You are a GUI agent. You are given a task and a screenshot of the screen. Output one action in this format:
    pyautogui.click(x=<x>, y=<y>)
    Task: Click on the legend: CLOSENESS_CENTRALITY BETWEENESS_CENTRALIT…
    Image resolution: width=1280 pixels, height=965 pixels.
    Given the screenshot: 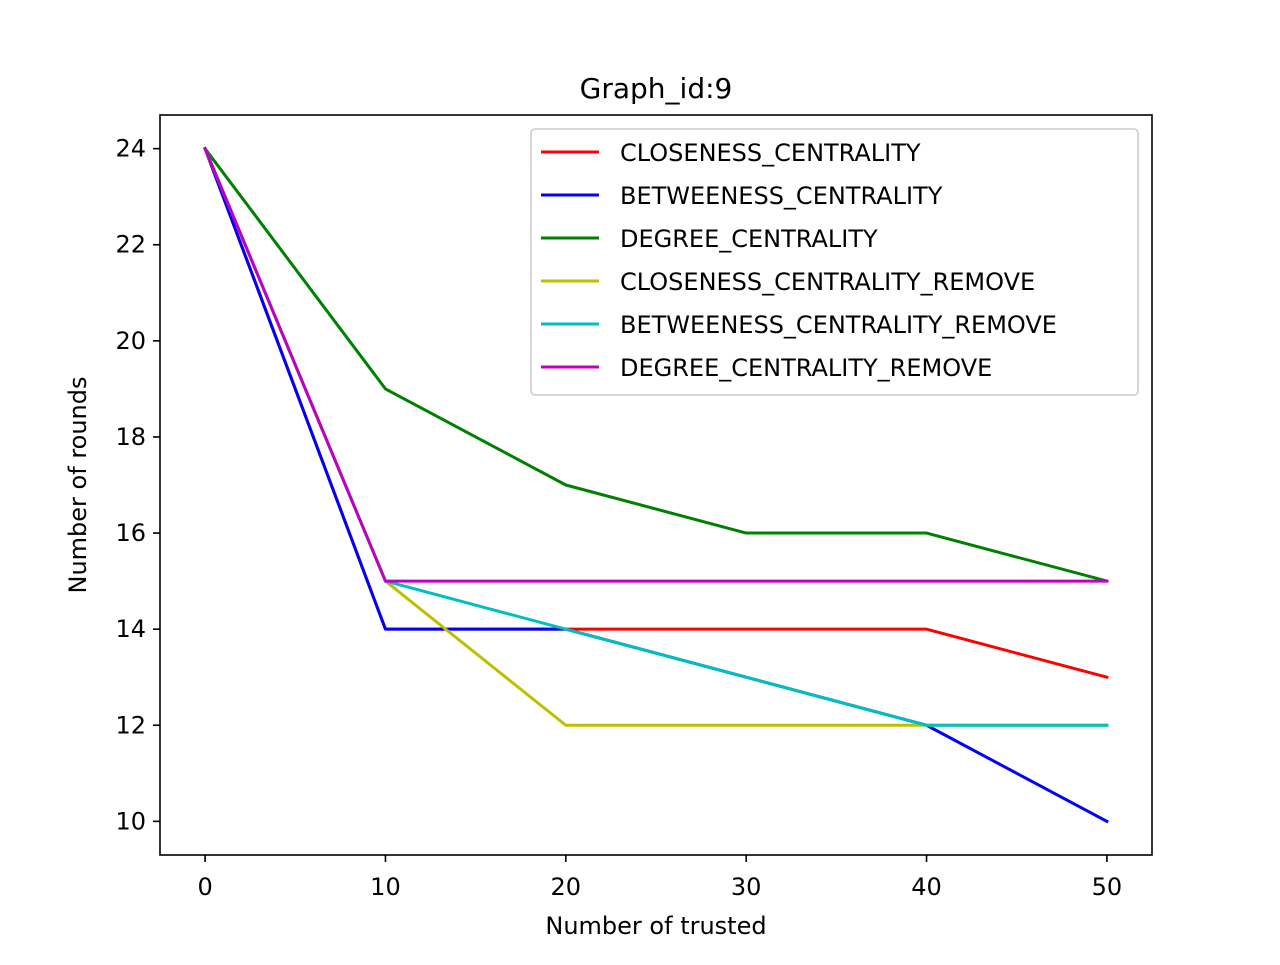 What is the action you would take?
    pyautogui.click(x=834, y=262)
    